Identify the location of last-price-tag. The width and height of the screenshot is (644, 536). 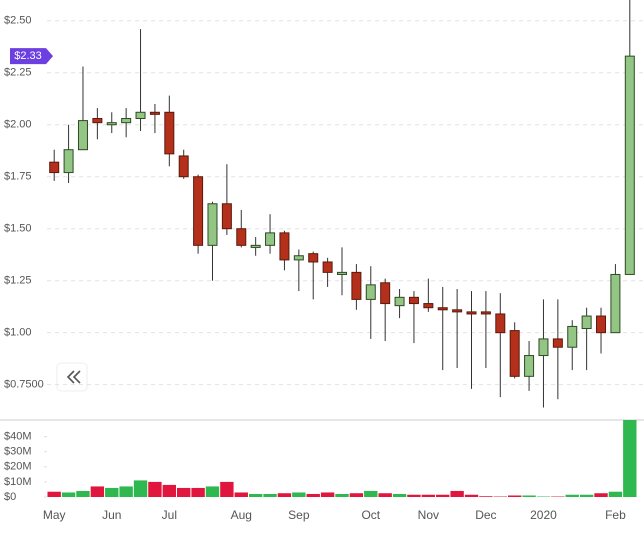
(31, 56).